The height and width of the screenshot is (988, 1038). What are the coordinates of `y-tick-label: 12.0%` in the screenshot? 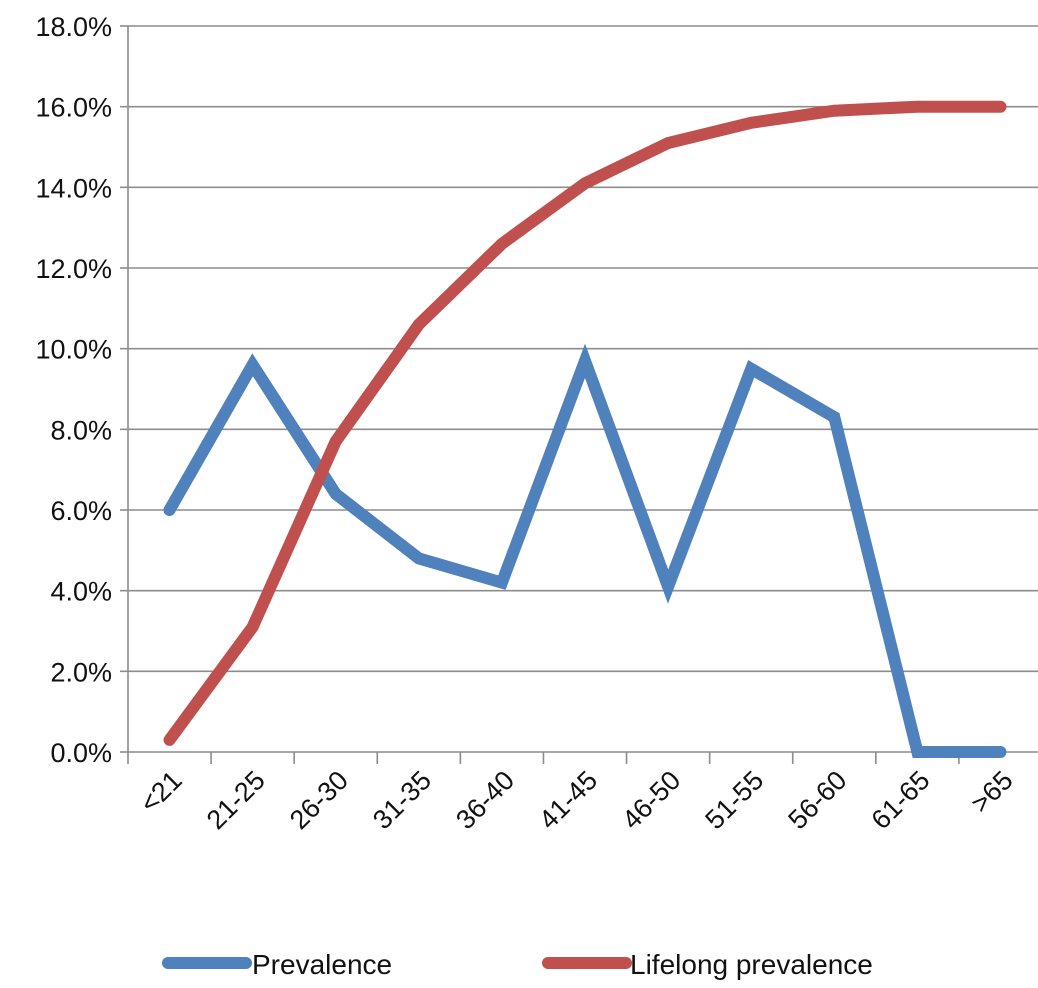 It's located at (73, 269).